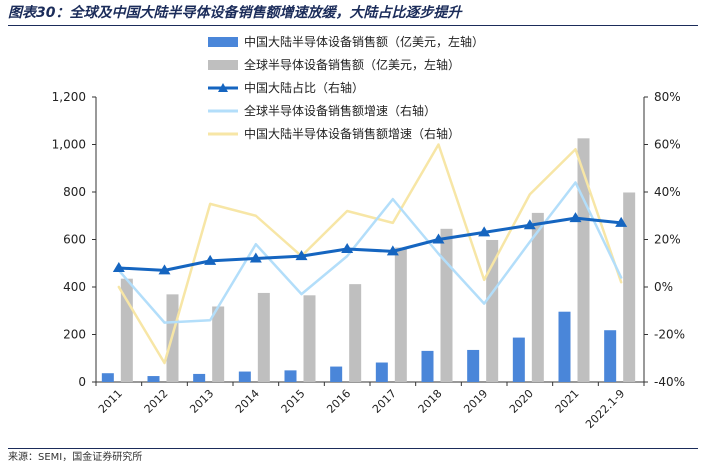 The width and height of the screenshot is (706, 468). What do you see at coordinates (352, 134) in the screenshot?
I see `legend-label: 中国大陆半导体设备销售额增速（右轴）` at bounding box center [352, 134].